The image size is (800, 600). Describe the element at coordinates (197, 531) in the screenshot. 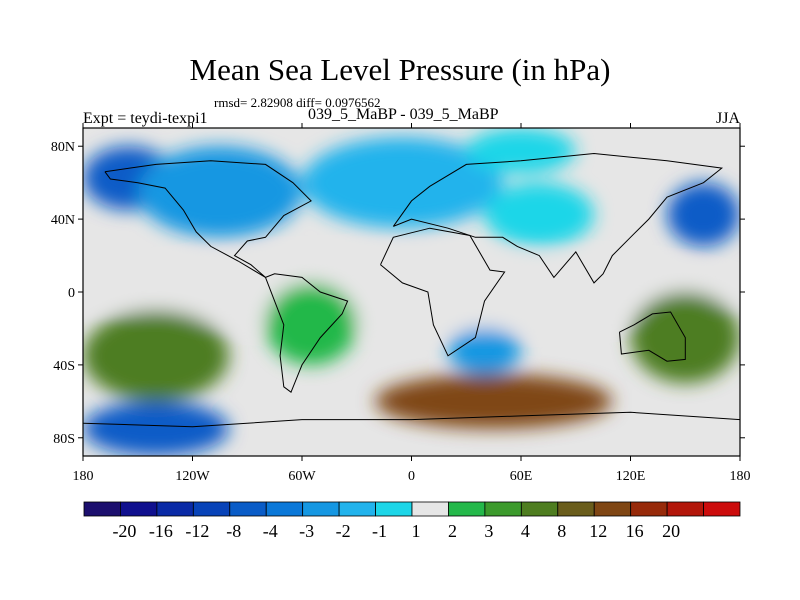

I see `colorbar-label: -12` at that location.